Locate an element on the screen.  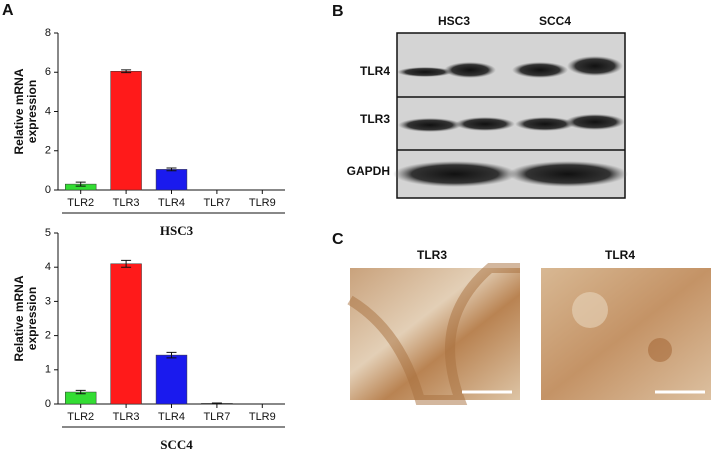
panel-label: C is located at coordinates (338, 239).